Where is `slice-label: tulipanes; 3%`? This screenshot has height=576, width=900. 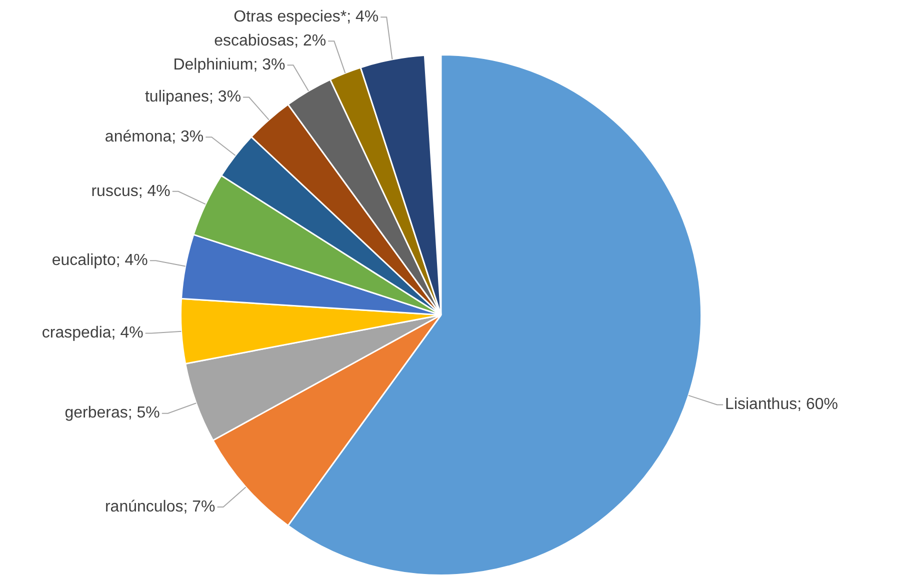
slice-label: tulipanes; 3% is located at coordinates (193, 97).